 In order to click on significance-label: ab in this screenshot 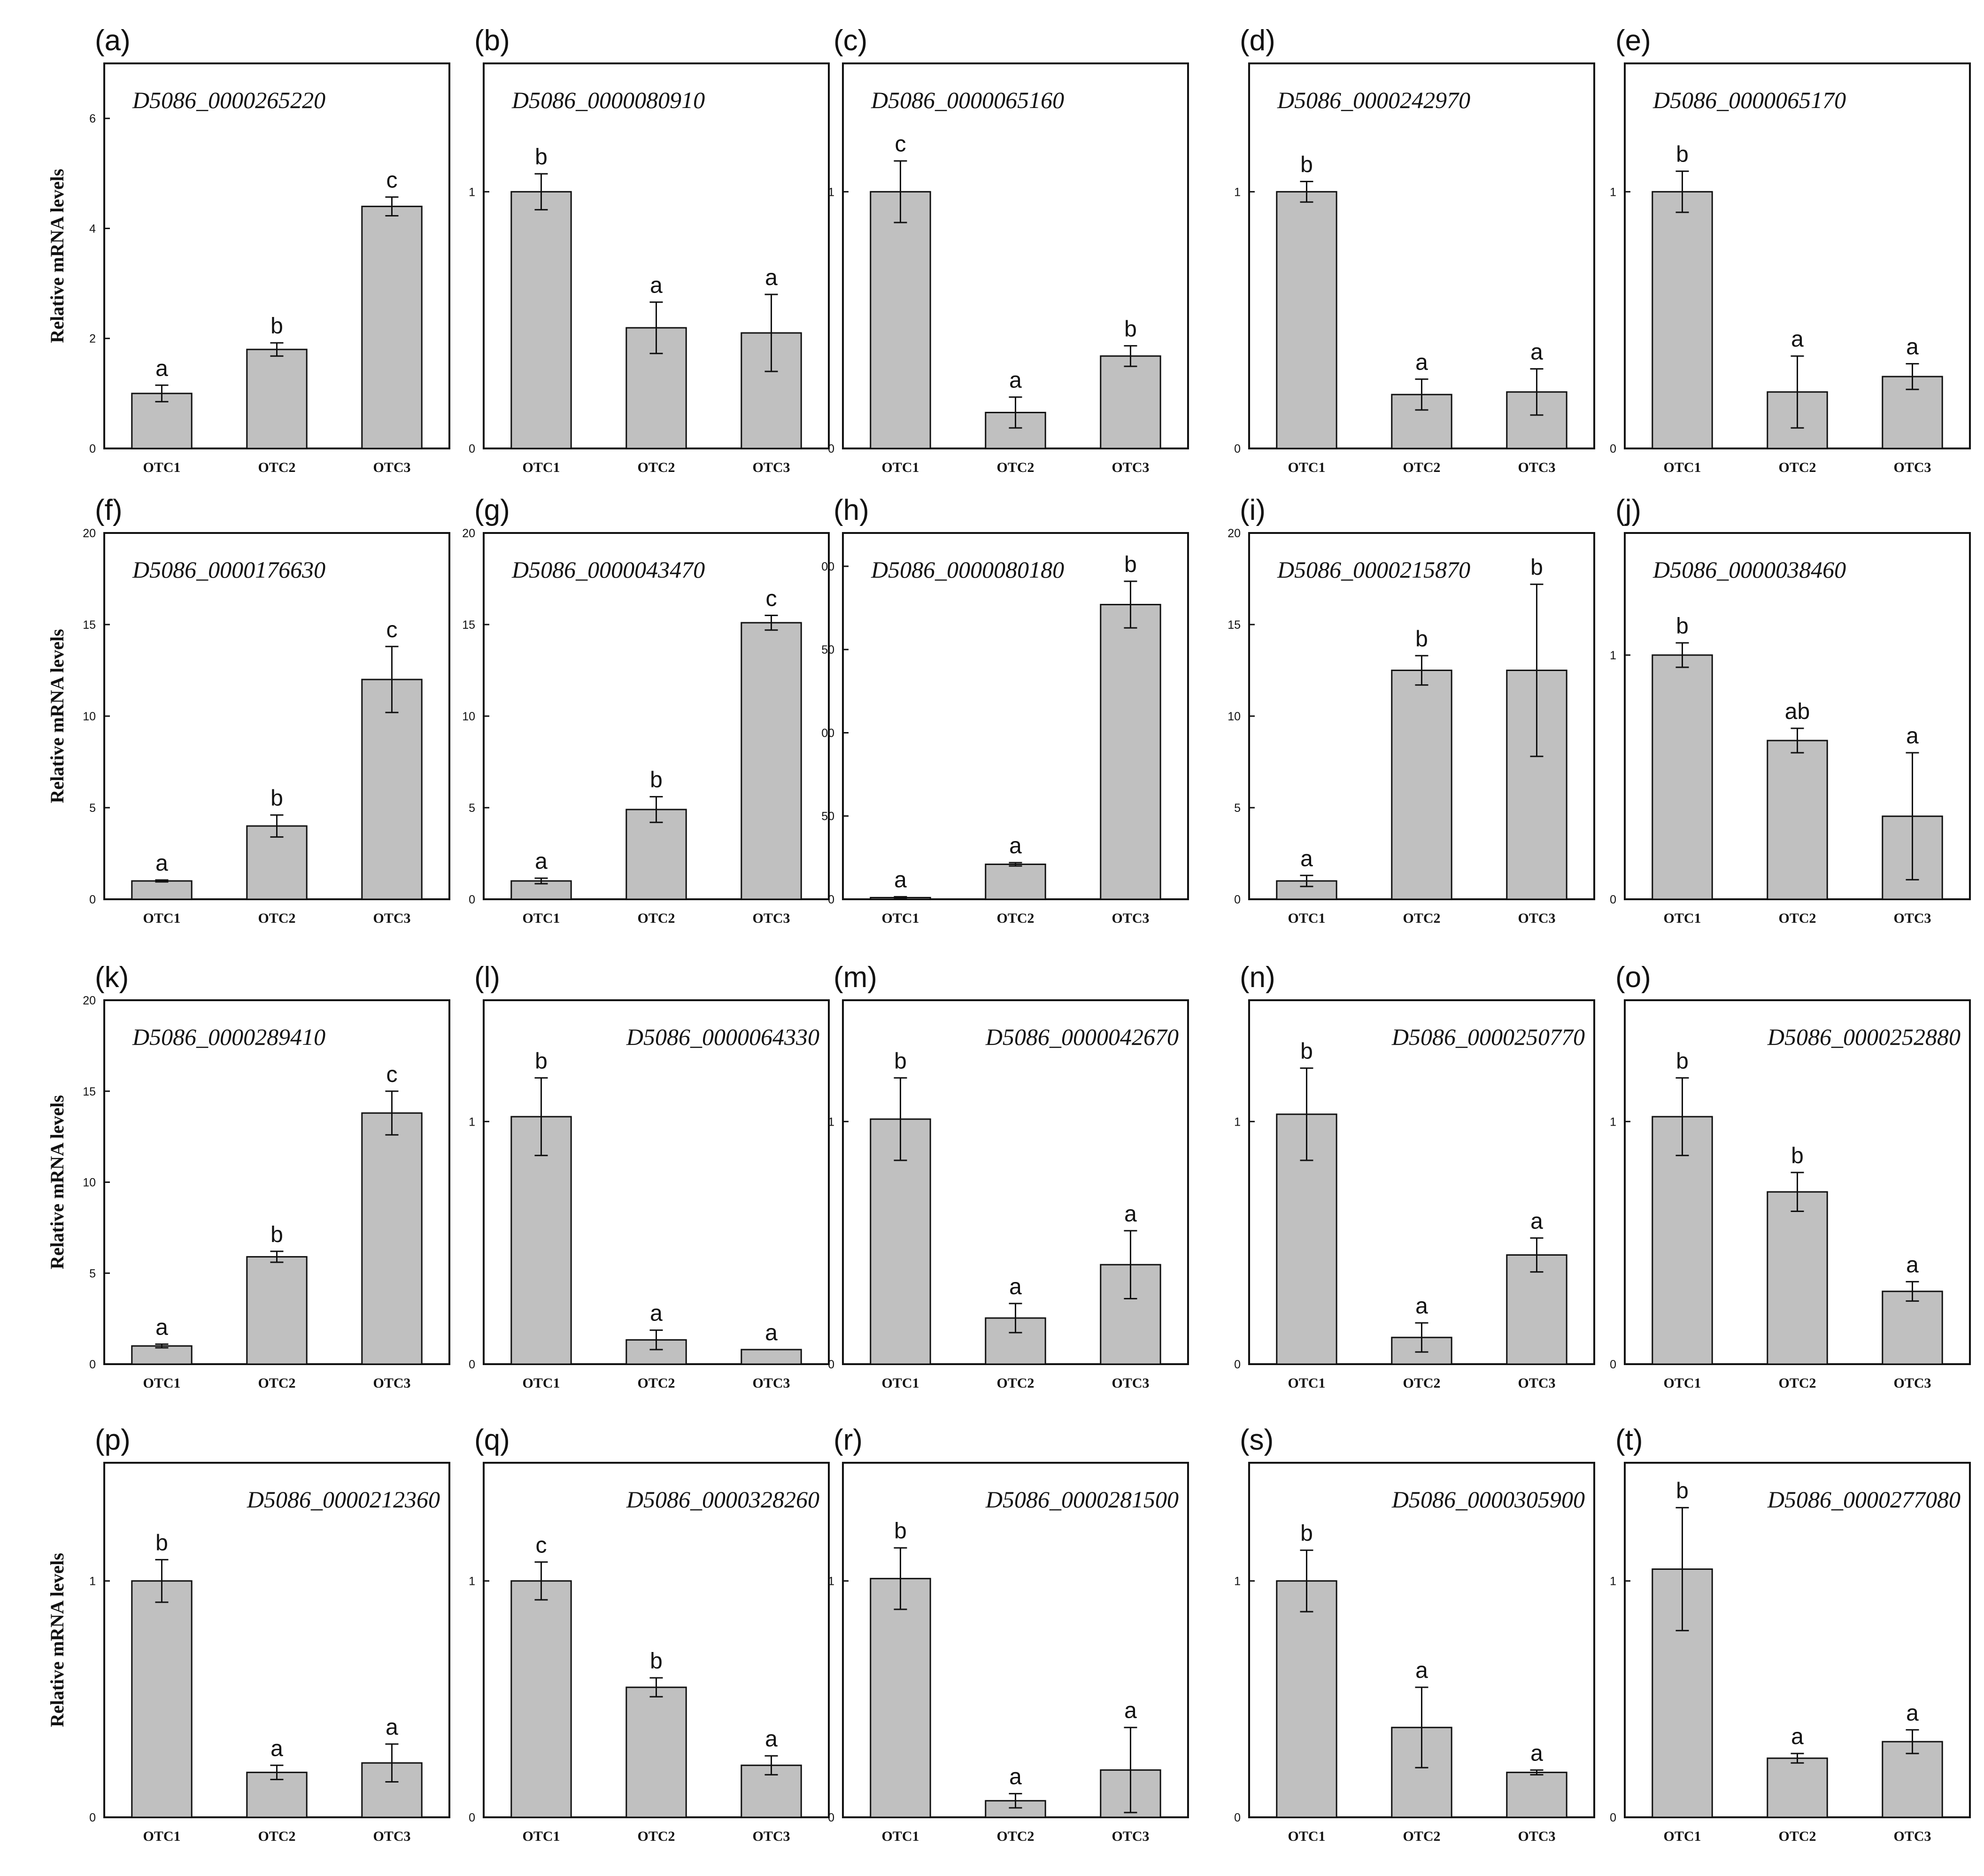, I will do `click(1797, 711)`.